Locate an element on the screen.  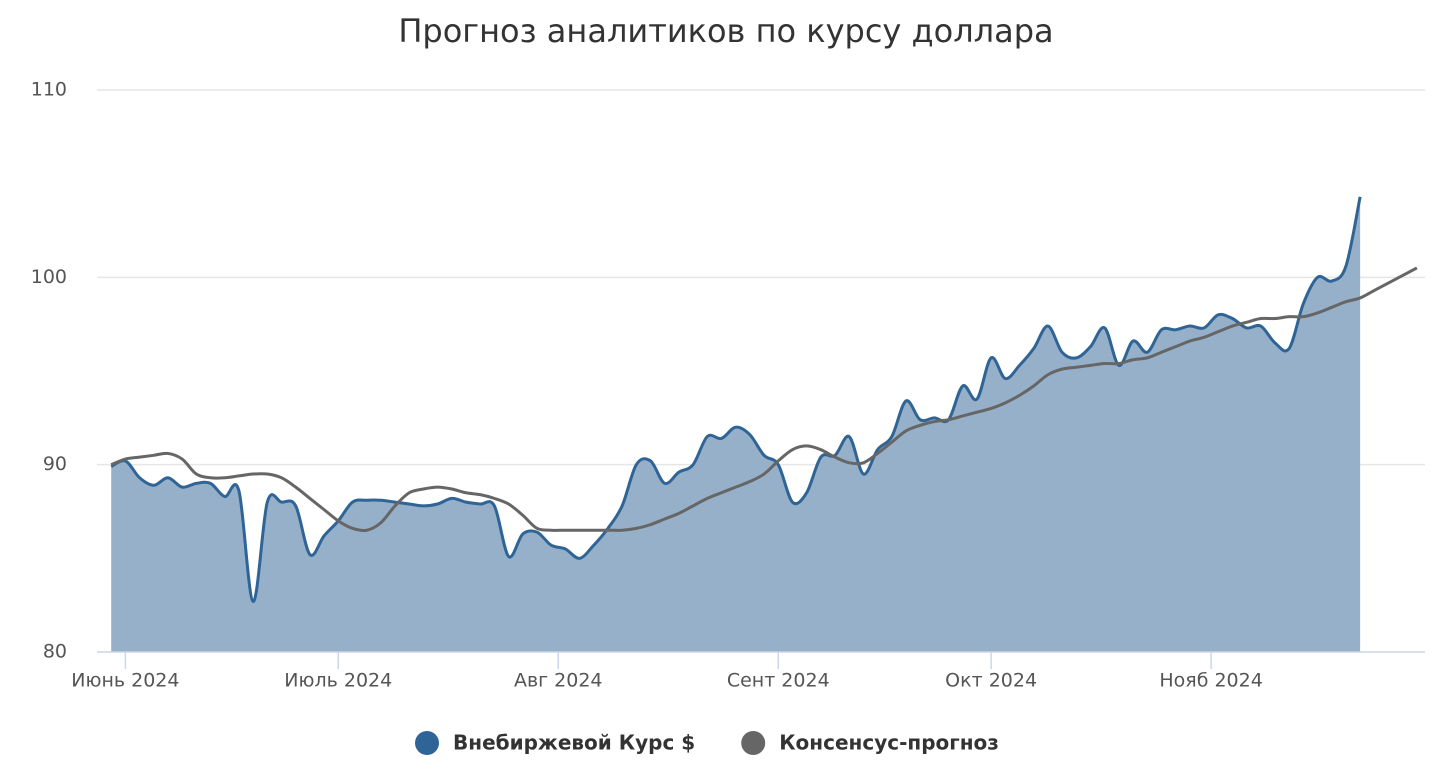
x-tick-label: Июнь 2024 is located at coordinates (125, 681).